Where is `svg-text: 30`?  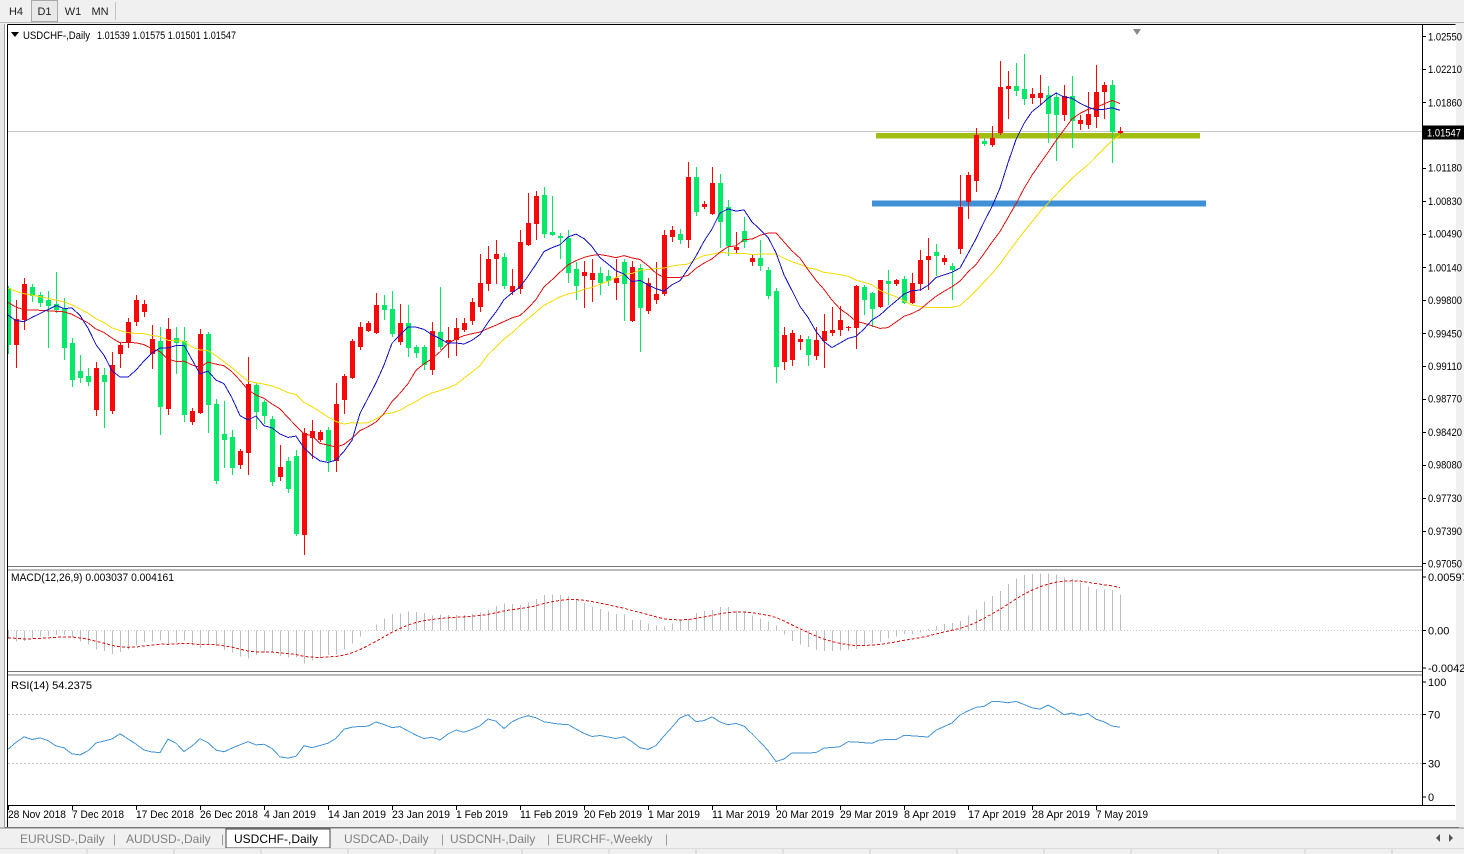 svg-text: 30 is located at coordinates (1434, 765).